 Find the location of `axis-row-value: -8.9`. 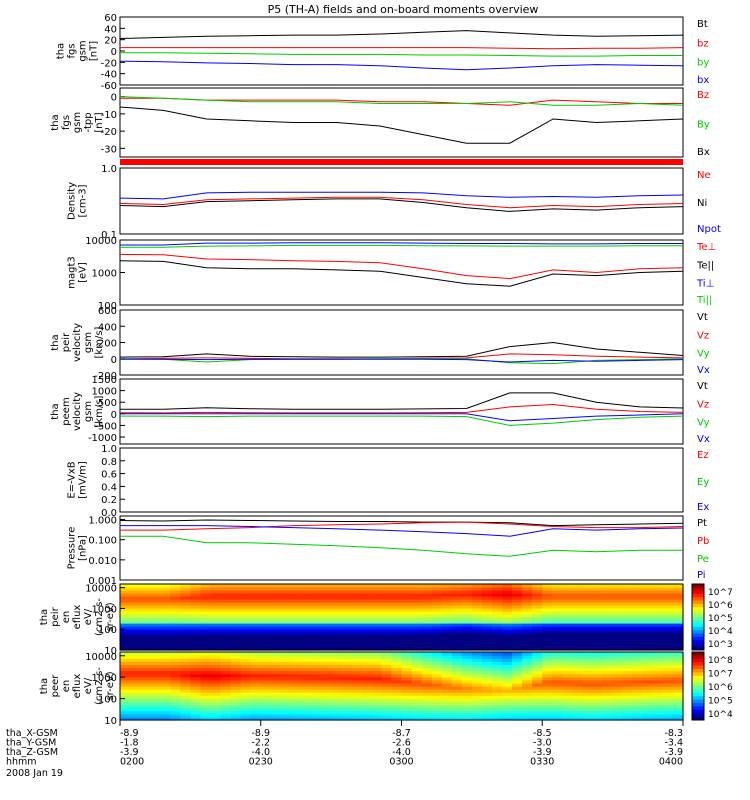

axis-row-value: -8.9 is located at coordinates (260, 733).